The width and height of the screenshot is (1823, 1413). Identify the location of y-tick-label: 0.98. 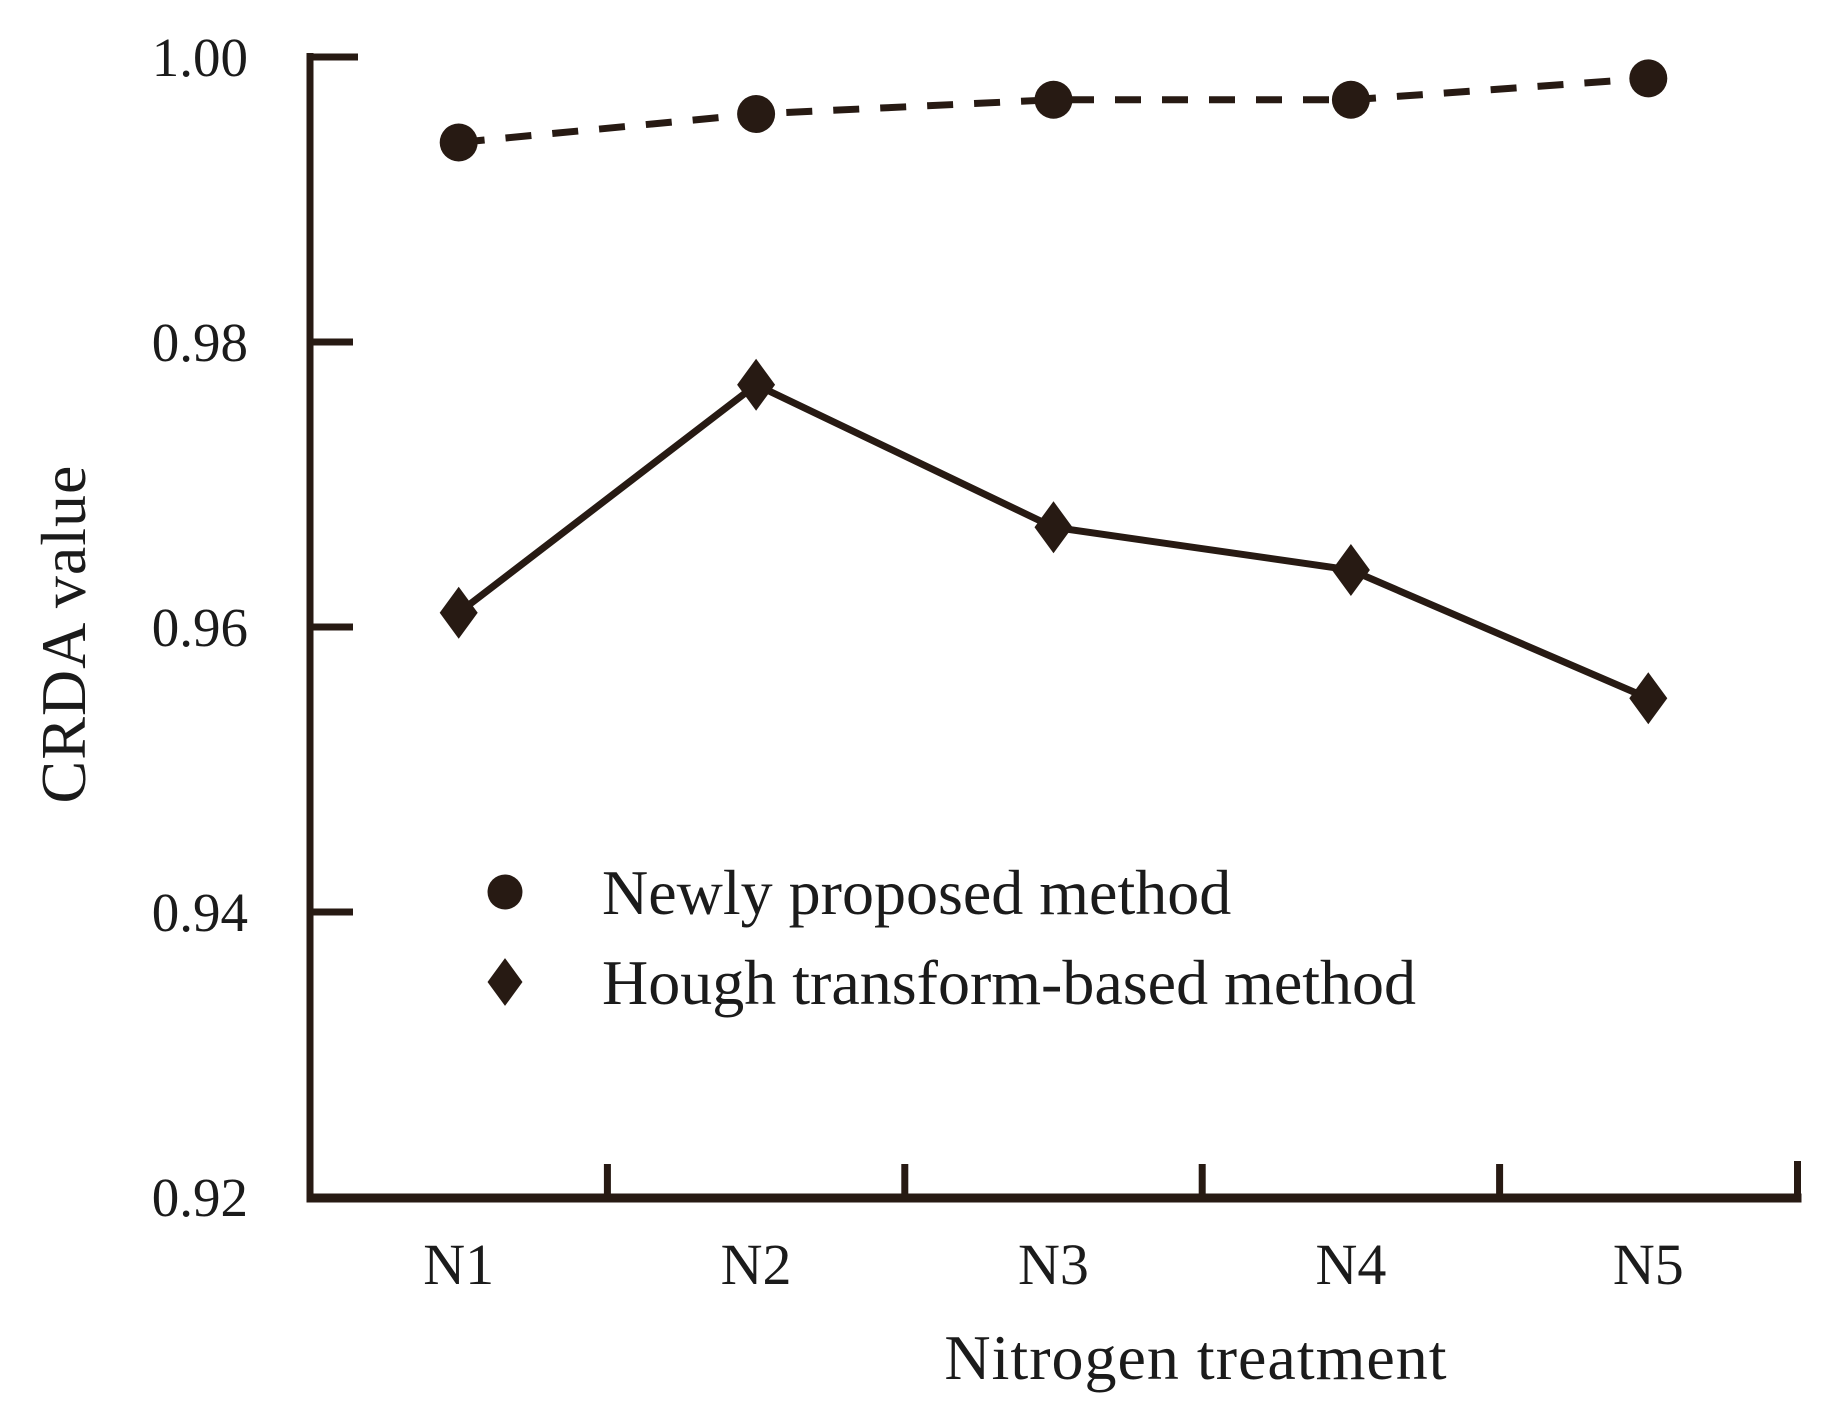
(200, 342).